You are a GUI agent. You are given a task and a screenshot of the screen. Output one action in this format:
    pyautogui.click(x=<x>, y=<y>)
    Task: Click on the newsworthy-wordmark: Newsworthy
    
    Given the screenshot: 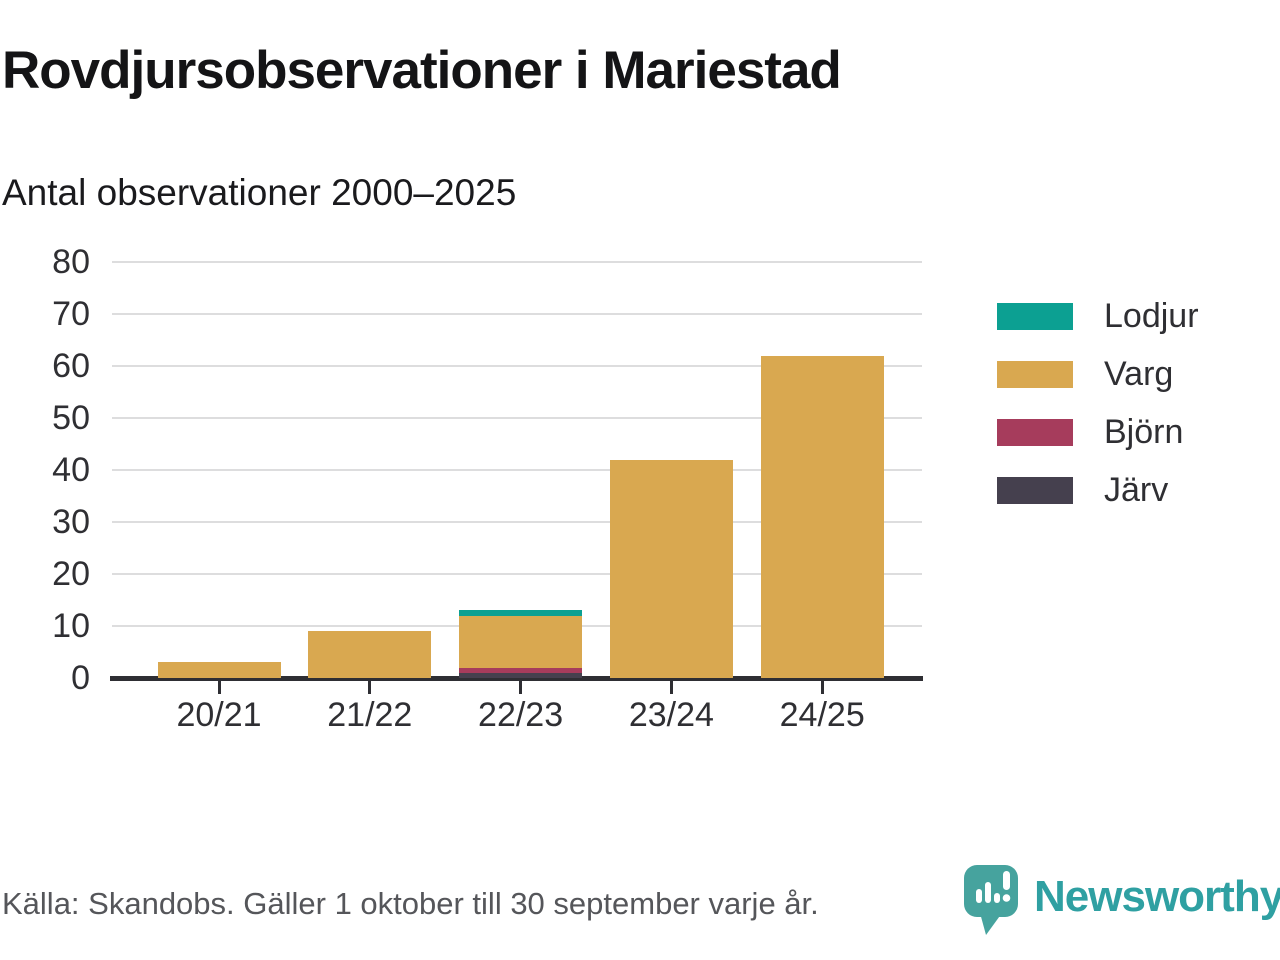 What is the action you would take?
    pyautogui.click(x=1157, y=896)
    